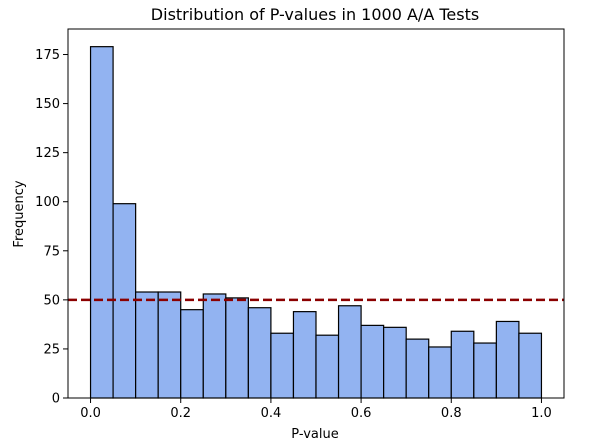  I want to click on x-axis: 0.0 0.2 0.4 0.6 0.8 1.0, so click(316, 409).